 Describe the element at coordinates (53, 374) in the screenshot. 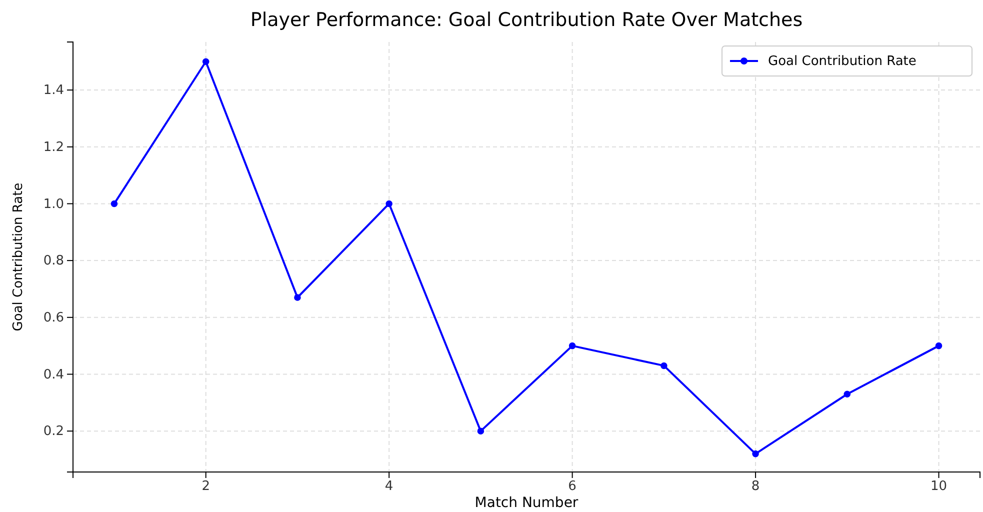

I see `y-tick-label: 0.4` at that location.